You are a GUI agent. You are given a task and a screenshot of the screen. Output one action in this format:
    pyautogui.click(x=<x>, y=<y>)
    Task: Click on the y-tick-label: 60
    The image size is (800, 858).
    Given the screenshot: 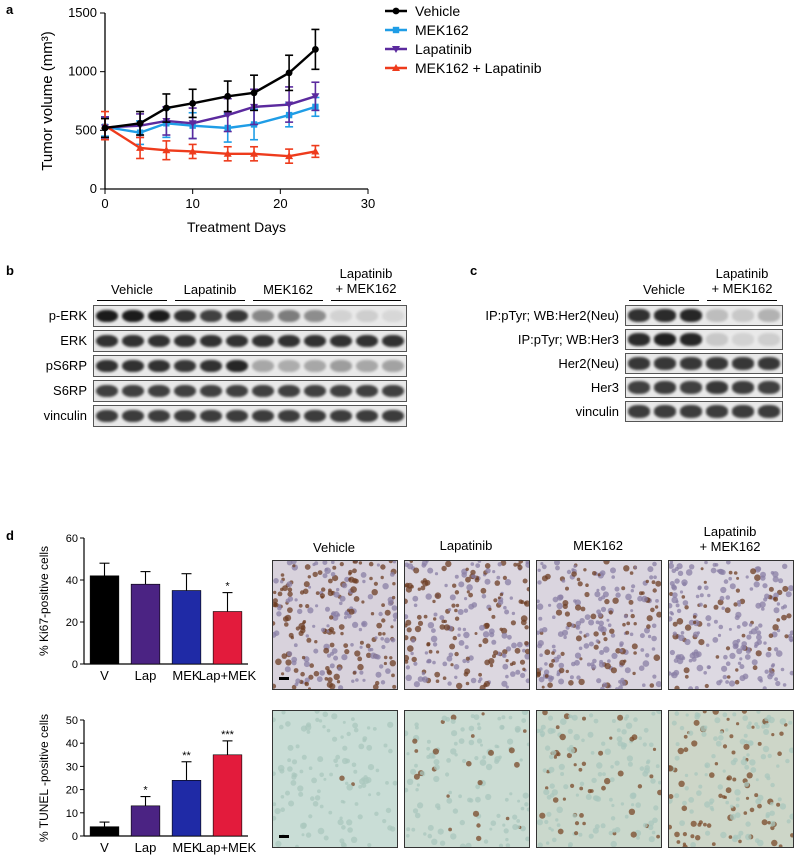 What is the action you would take?
    pyautogui.click(x=72, y=539)
    